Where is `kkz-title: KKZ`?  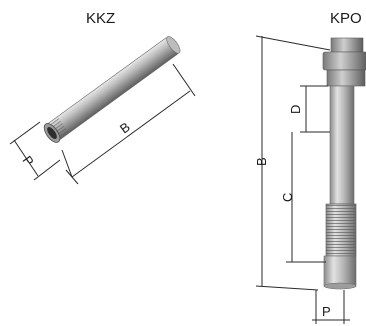 kkz-title: KKZ is located at coordinates (100, 18).